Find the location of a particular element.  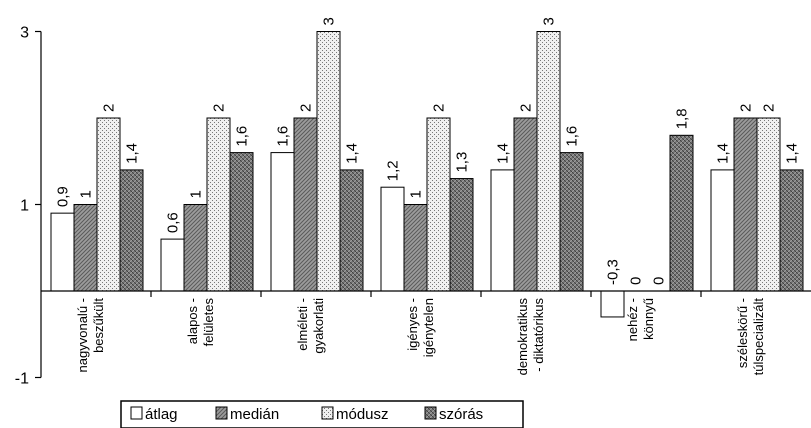

data-label-atlag: -0,3 is located at coordinates (613, 272).